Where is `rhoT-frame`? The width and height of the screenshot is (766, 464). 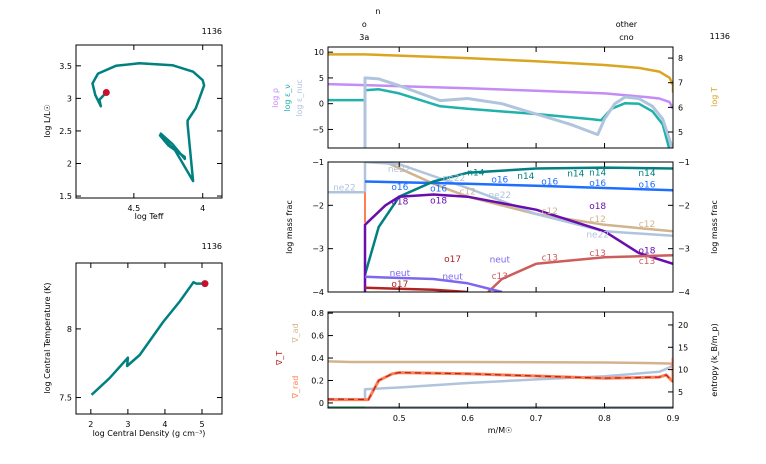
rhoT-frame is located at coordinates (149, 338).